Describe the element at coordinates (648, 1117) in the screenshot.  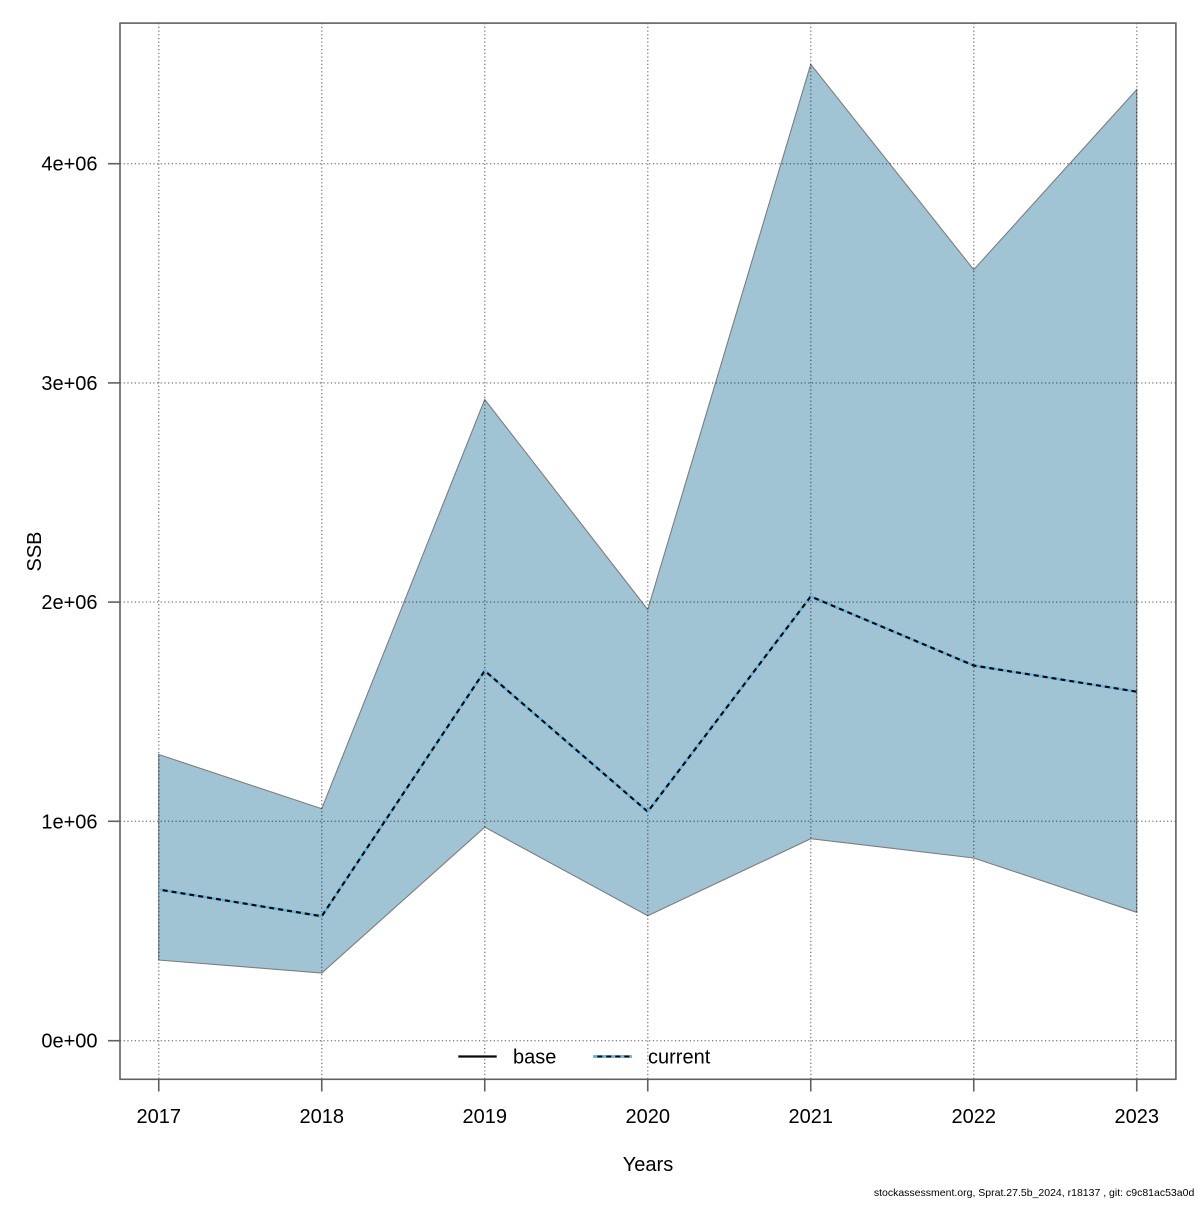
I see `svg-text: 2020` at that location.